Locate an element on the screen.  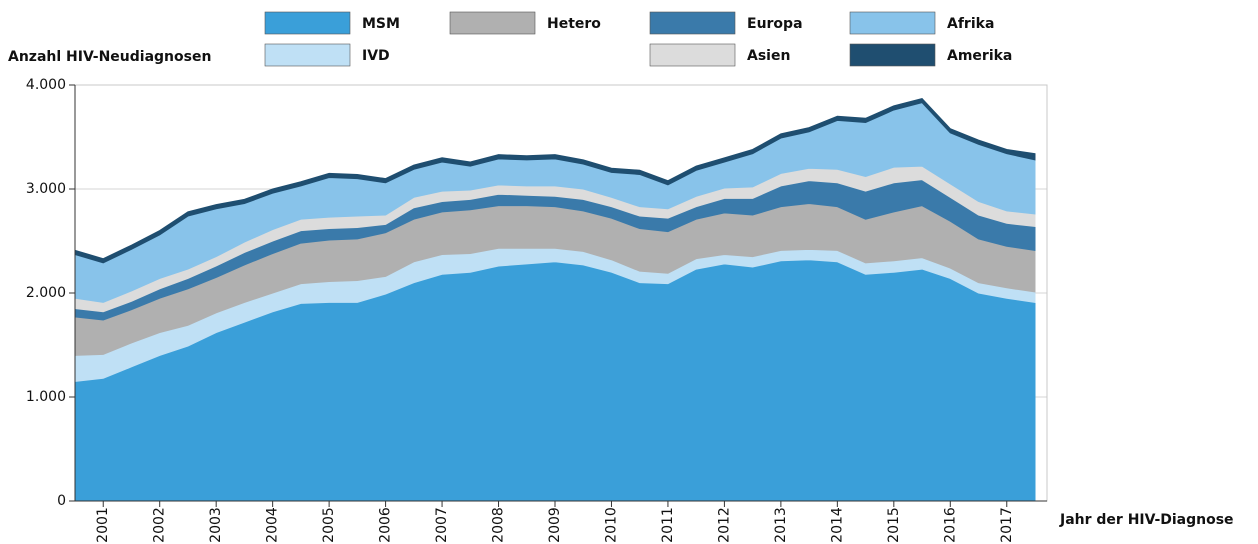
legend: MSM IVD Hetero Europa Asien Afrika Amerika is located at coordinates (638, 39).